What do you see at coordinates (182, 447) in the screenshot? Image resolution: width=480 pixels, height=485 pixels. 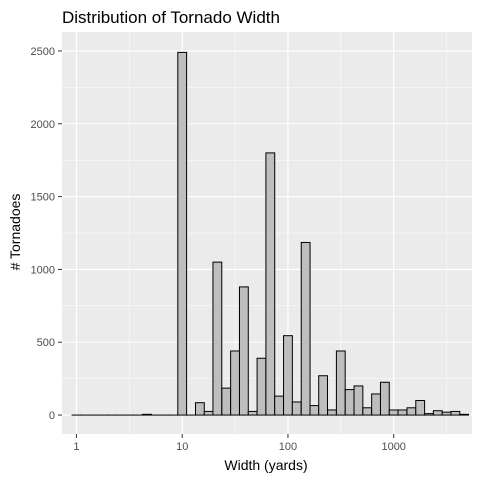 I see `x-tick-label: 10` at bounding box center [182, 447].